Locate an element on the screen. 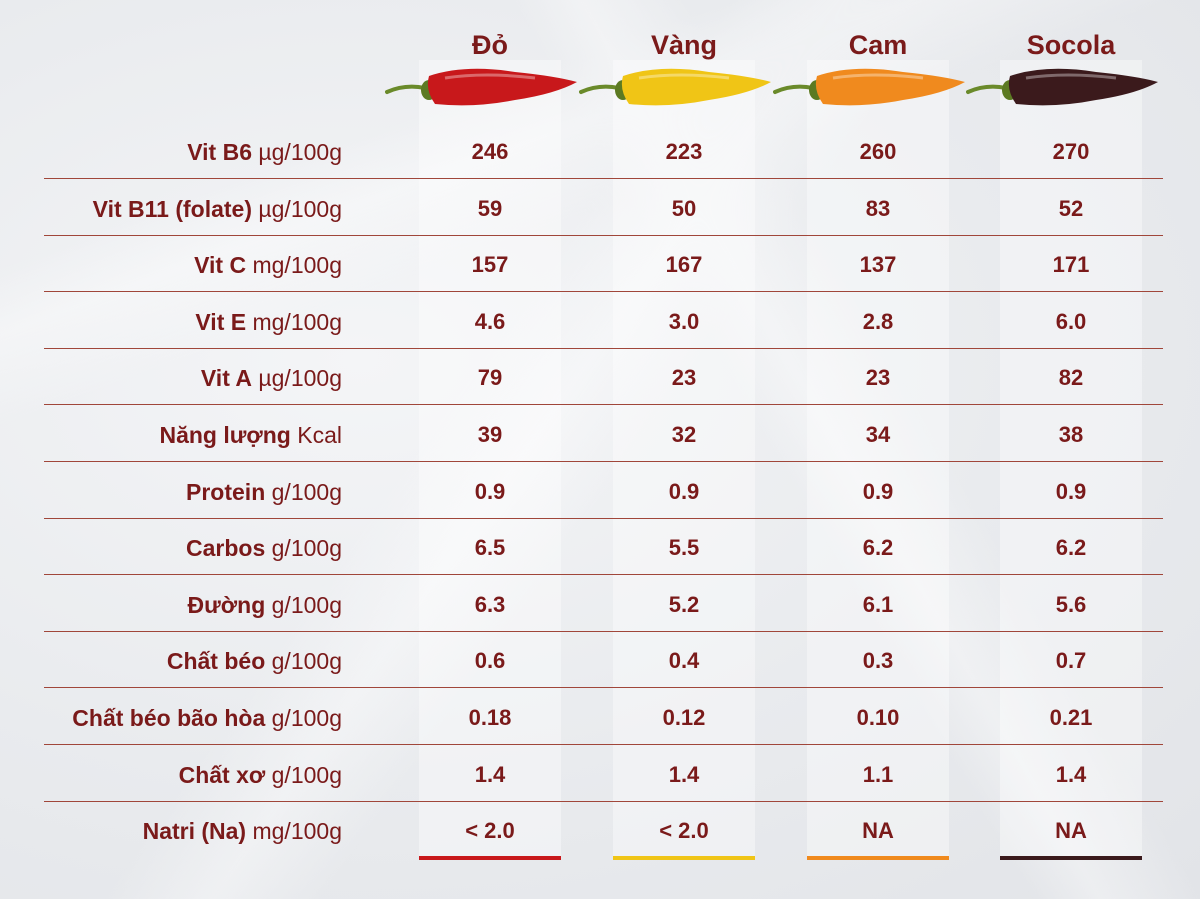 The width and height of the screenshot is (1200, 899). table-cell: 59 is located at coordinates (490, 208).